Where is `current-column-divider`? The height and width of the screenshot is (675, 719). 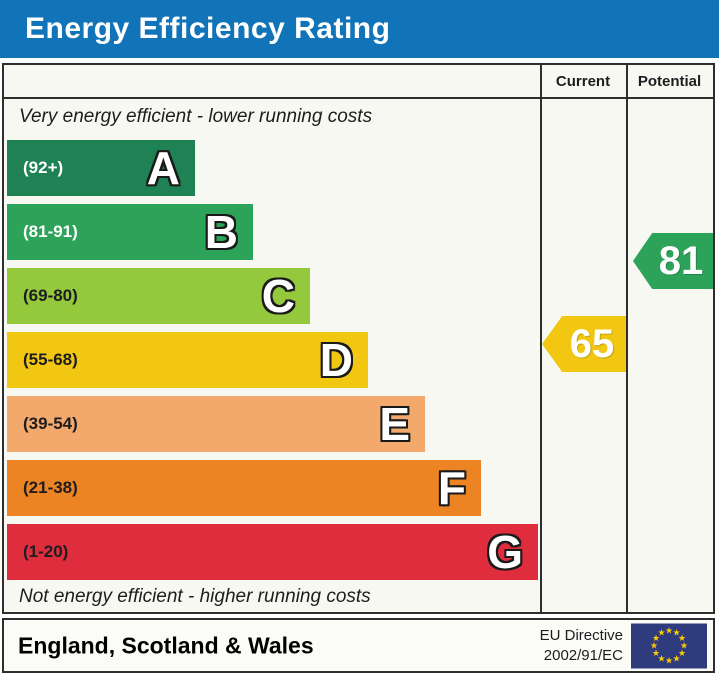 current-column-divider is located at coordinates (541, 338).